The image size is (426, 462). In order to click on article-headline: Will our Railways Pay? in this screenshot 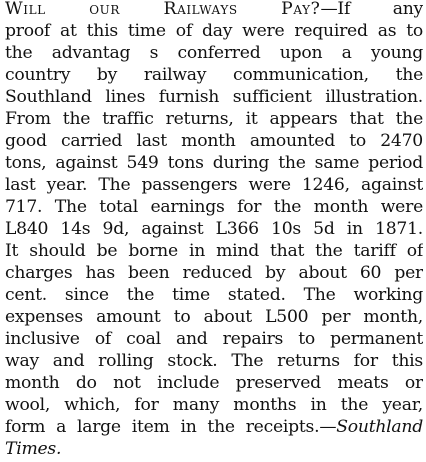, I will do `click(163, 9)`.